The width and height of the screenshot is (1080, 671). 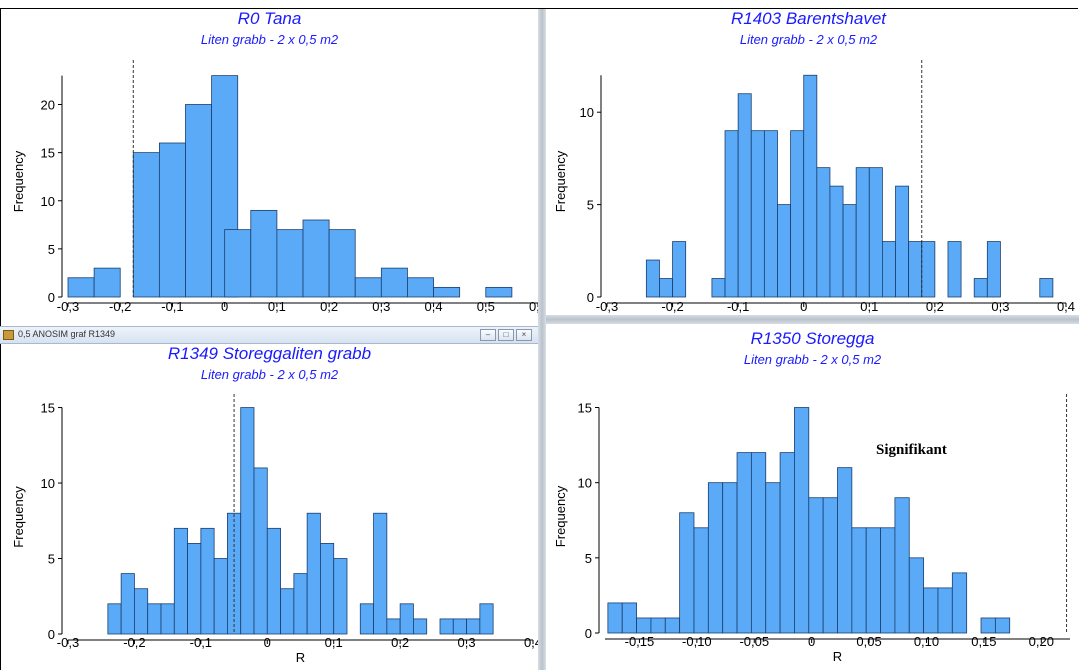 What do you see at coordinates (812, 319) in the screenshot?
I see `horizontal-splitter` at bounding box center [812, 319].